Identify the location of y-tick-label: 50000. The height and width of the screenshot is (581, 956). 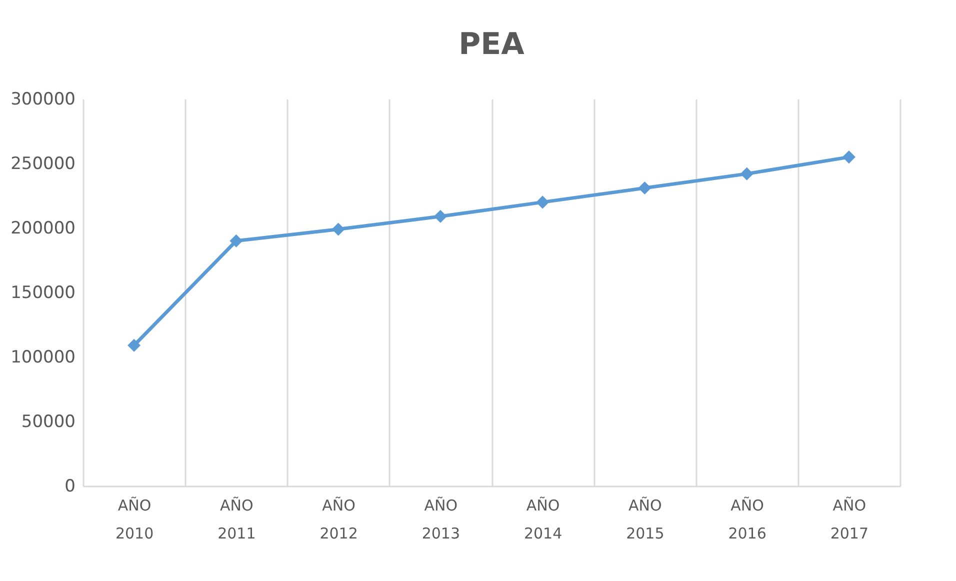
(48, 422).